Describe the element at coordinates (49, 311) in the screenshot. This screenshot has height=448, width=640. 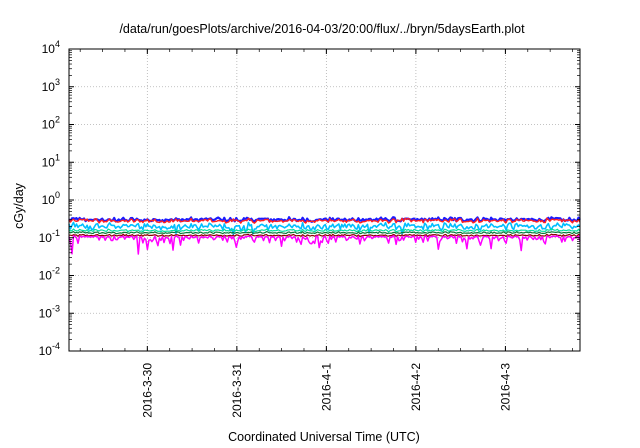
I see `y-tick-label: 10⁻³` at that location.